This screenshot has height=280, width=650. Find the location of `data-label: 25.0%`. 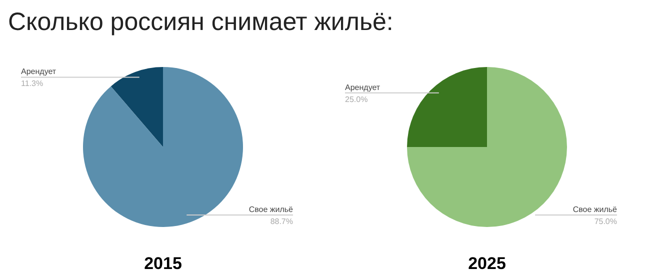

data-label: 25.0% is located at coordinates (356, 99).